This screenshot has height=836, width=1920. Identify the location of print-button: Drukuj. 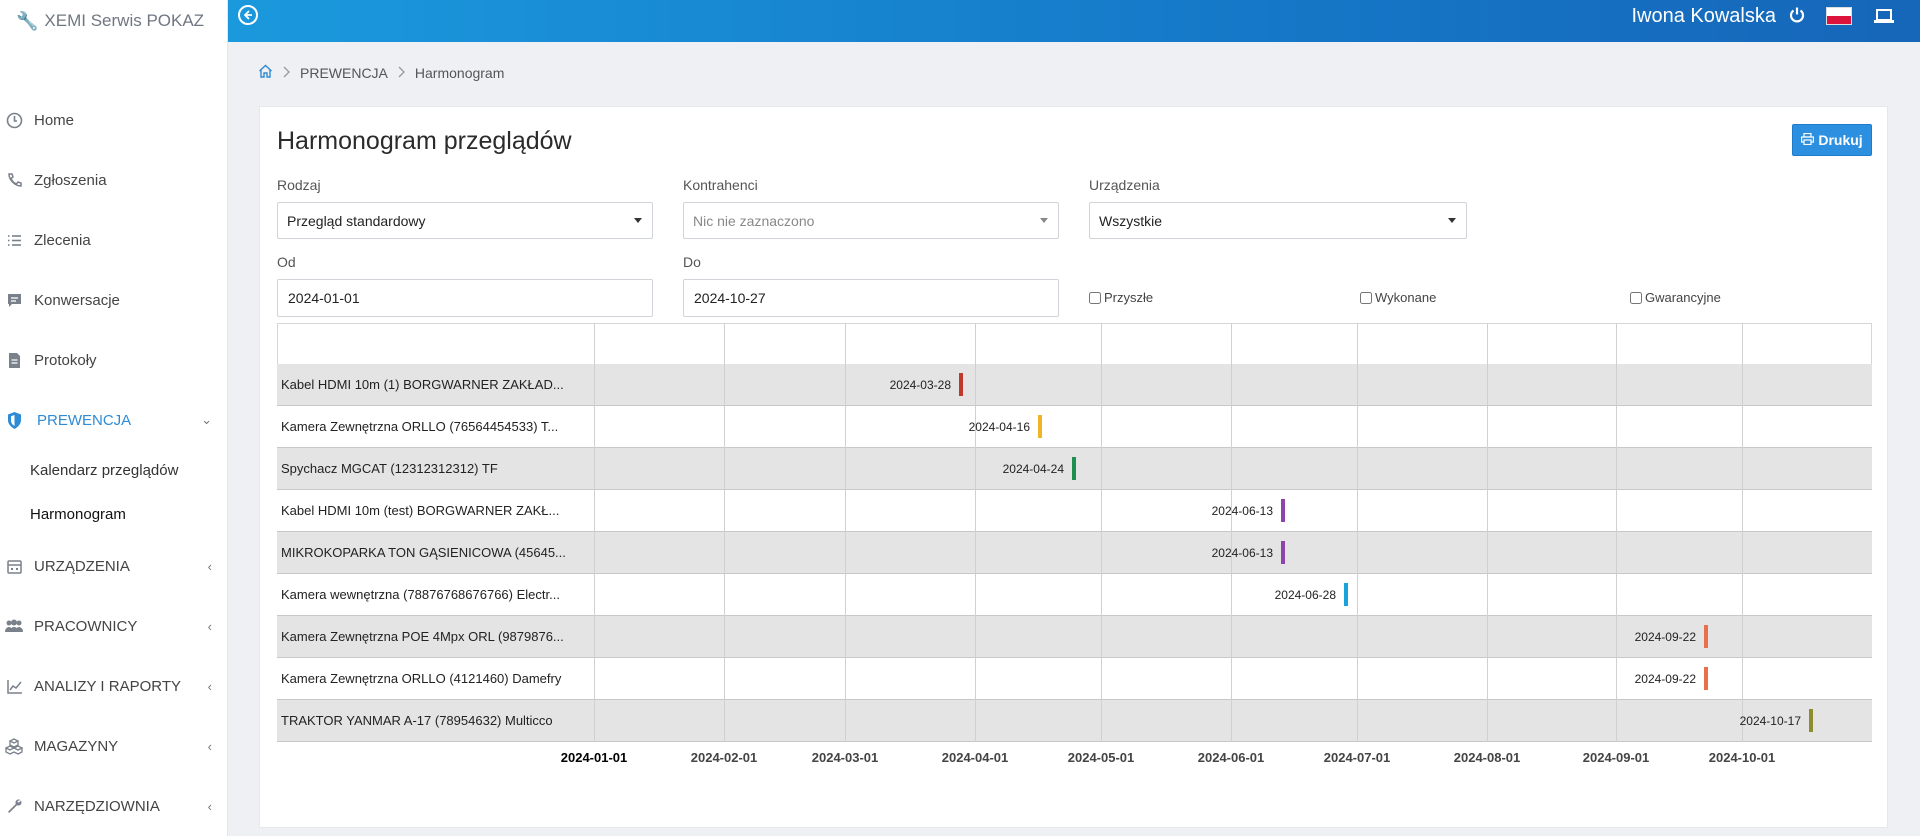
(1832, 140).